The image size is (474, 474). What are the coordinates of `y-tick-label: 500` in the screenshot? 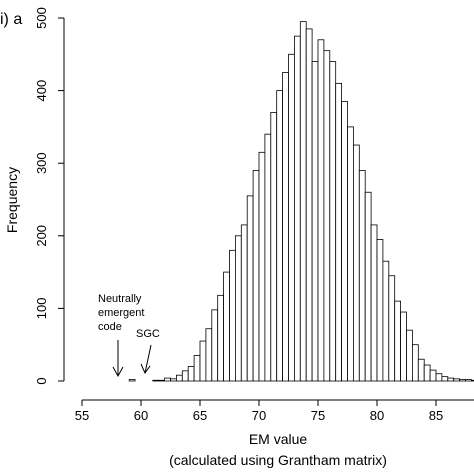 It's located at (41, 18).